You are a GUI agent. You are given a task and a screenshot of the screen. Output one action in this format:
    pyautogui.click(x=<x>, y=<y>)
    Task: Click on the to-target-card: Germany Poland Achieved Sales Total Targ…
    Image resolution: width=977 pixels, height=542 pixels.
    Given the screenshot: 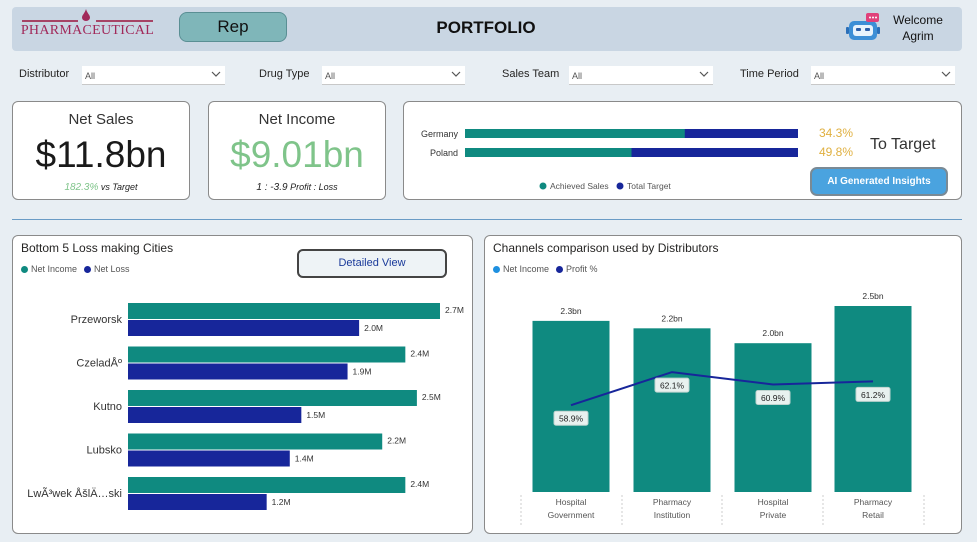 What is the action you would take?
    pyautogui.click(x=682, y=150)
    